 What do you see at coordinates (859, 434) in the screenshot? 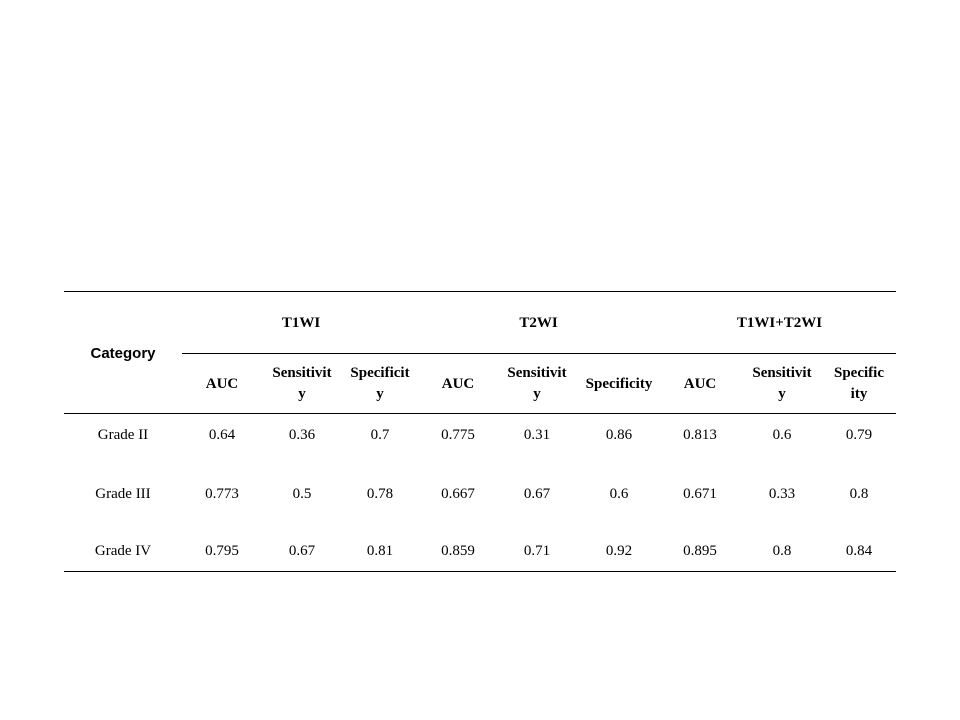
I see `cell-value: 0.79` at bounding box center [859, 434].